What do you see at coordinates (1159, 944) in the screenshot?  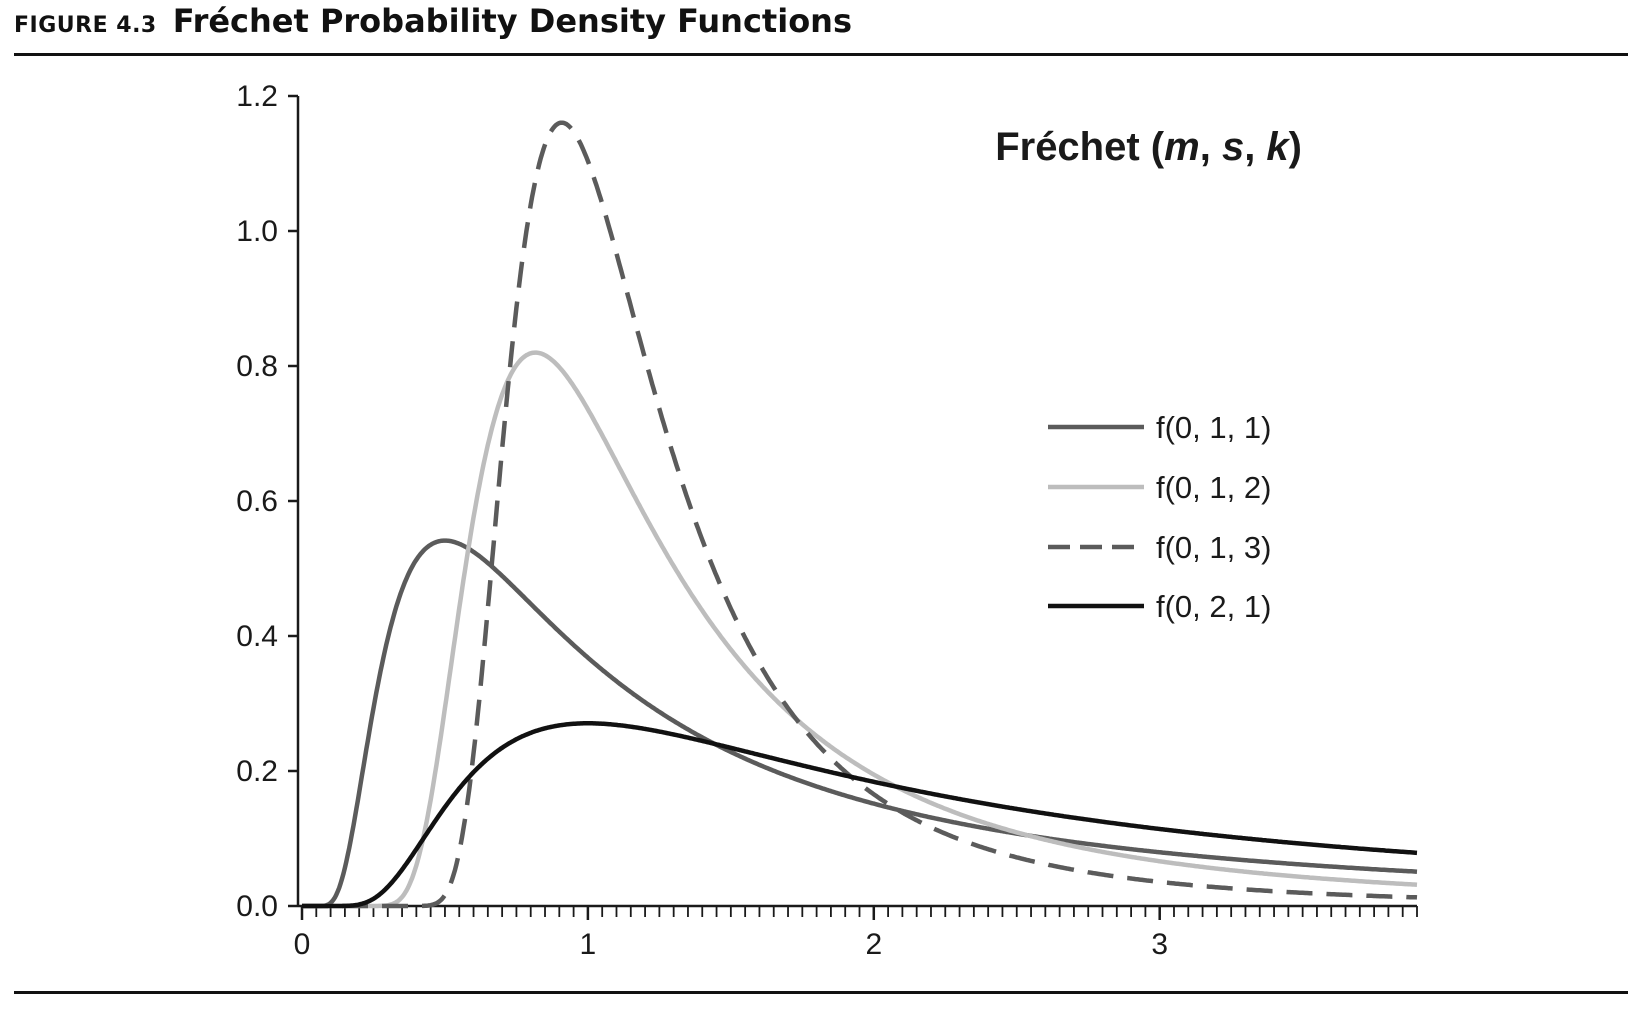 I see `x-tick-label: 3` at bounding box center [1159, 944].